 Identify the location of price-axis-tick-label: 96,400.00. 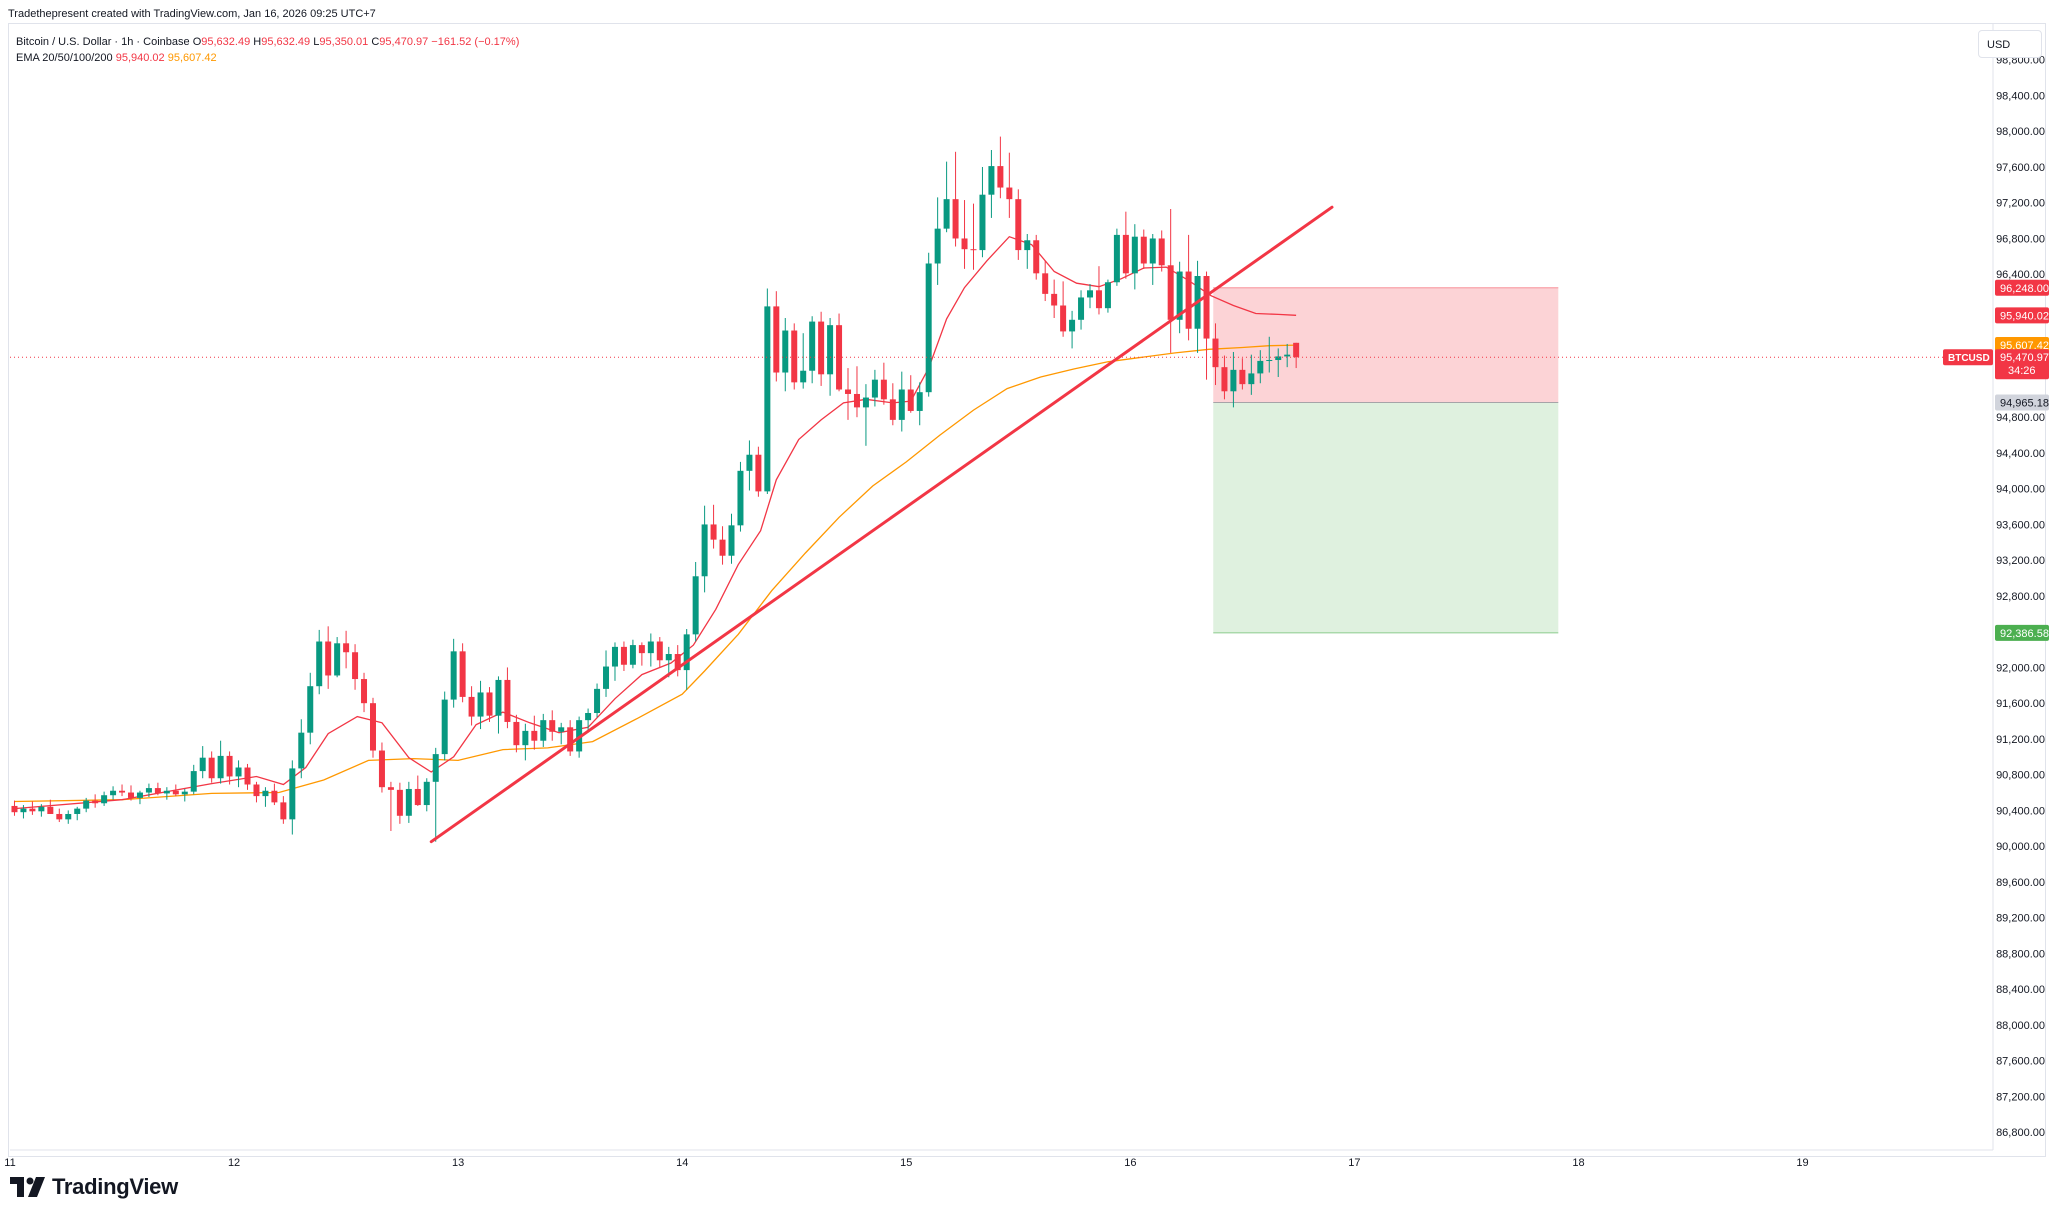
(2020, 275).